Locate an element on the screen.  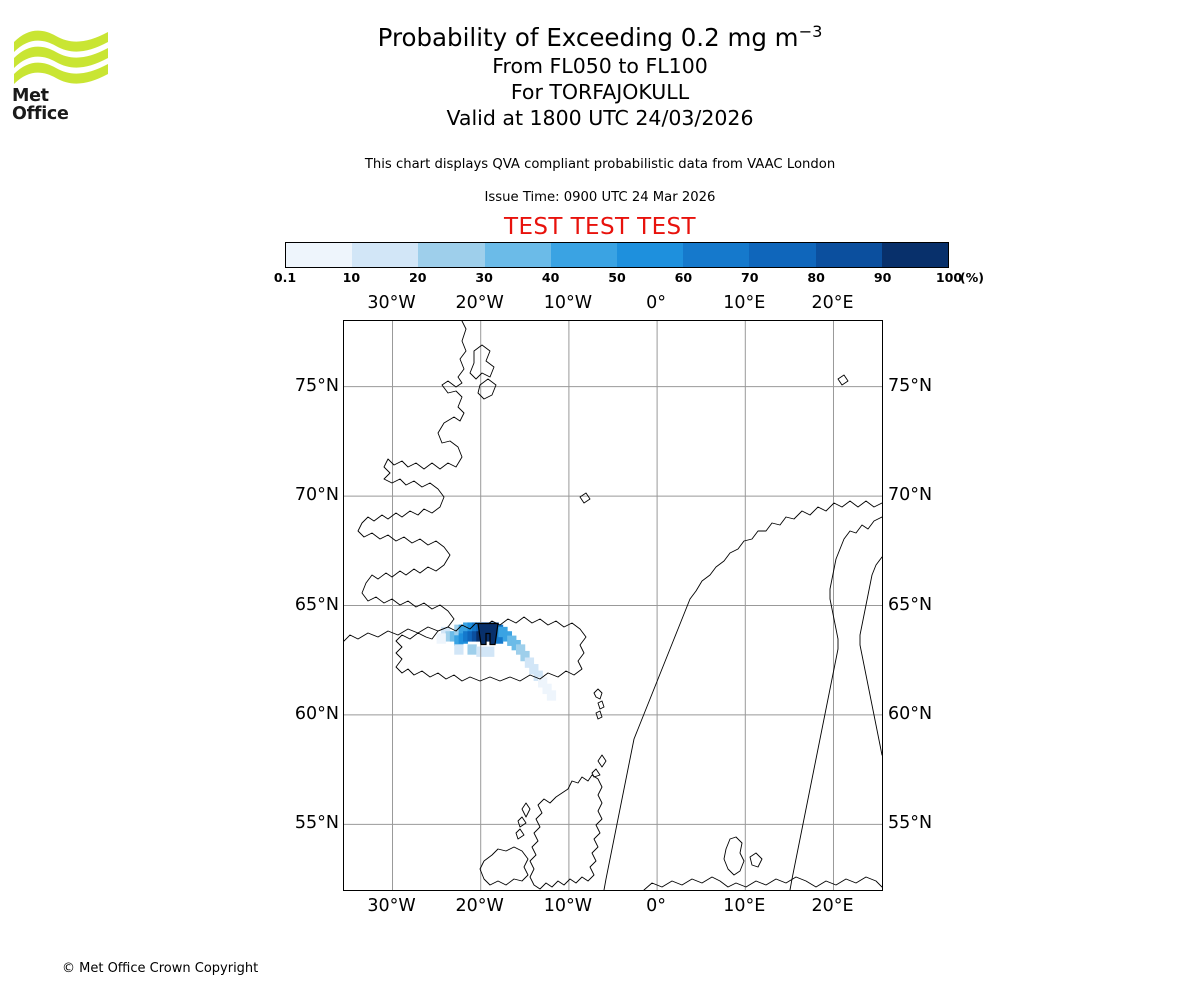
title-exponent: −3 is located at coordinates (810, 31).